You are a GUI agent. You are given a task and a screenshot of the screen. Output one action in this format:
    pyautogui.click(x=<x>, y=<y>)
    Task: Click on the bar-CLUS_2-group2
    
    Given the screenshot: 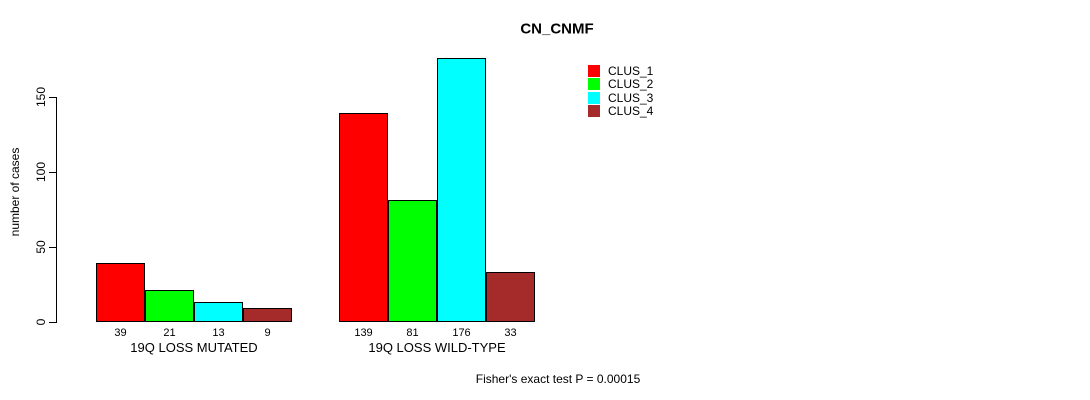 What is the action you would take?
    pyautogui.click(x=412, y=261)
    